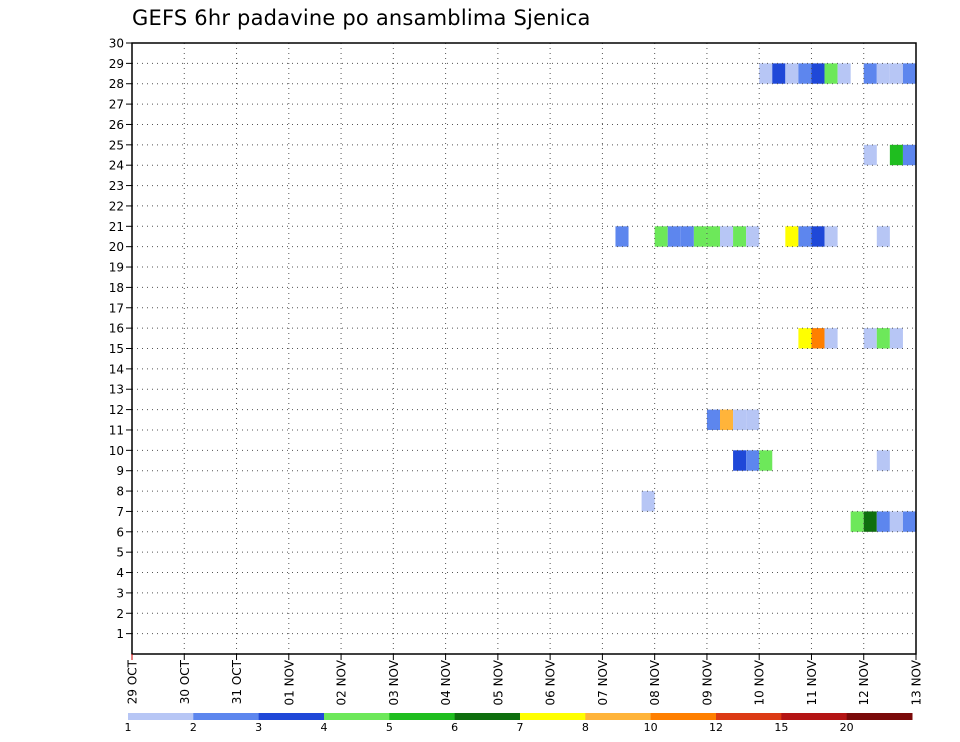  What do you see at coordinates (917, 682) in the screenshot?
I see `x-tick-label: 13 NOV` at bounding box center [917, 682].